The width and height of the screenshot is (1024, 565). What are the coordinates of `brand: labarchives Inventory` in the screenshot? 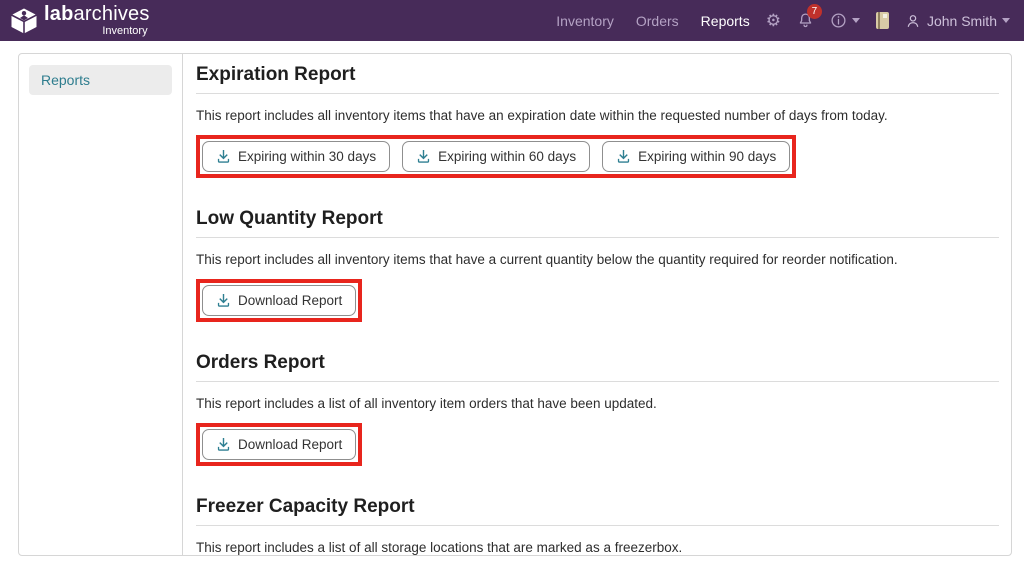 It's located at (80, 20).